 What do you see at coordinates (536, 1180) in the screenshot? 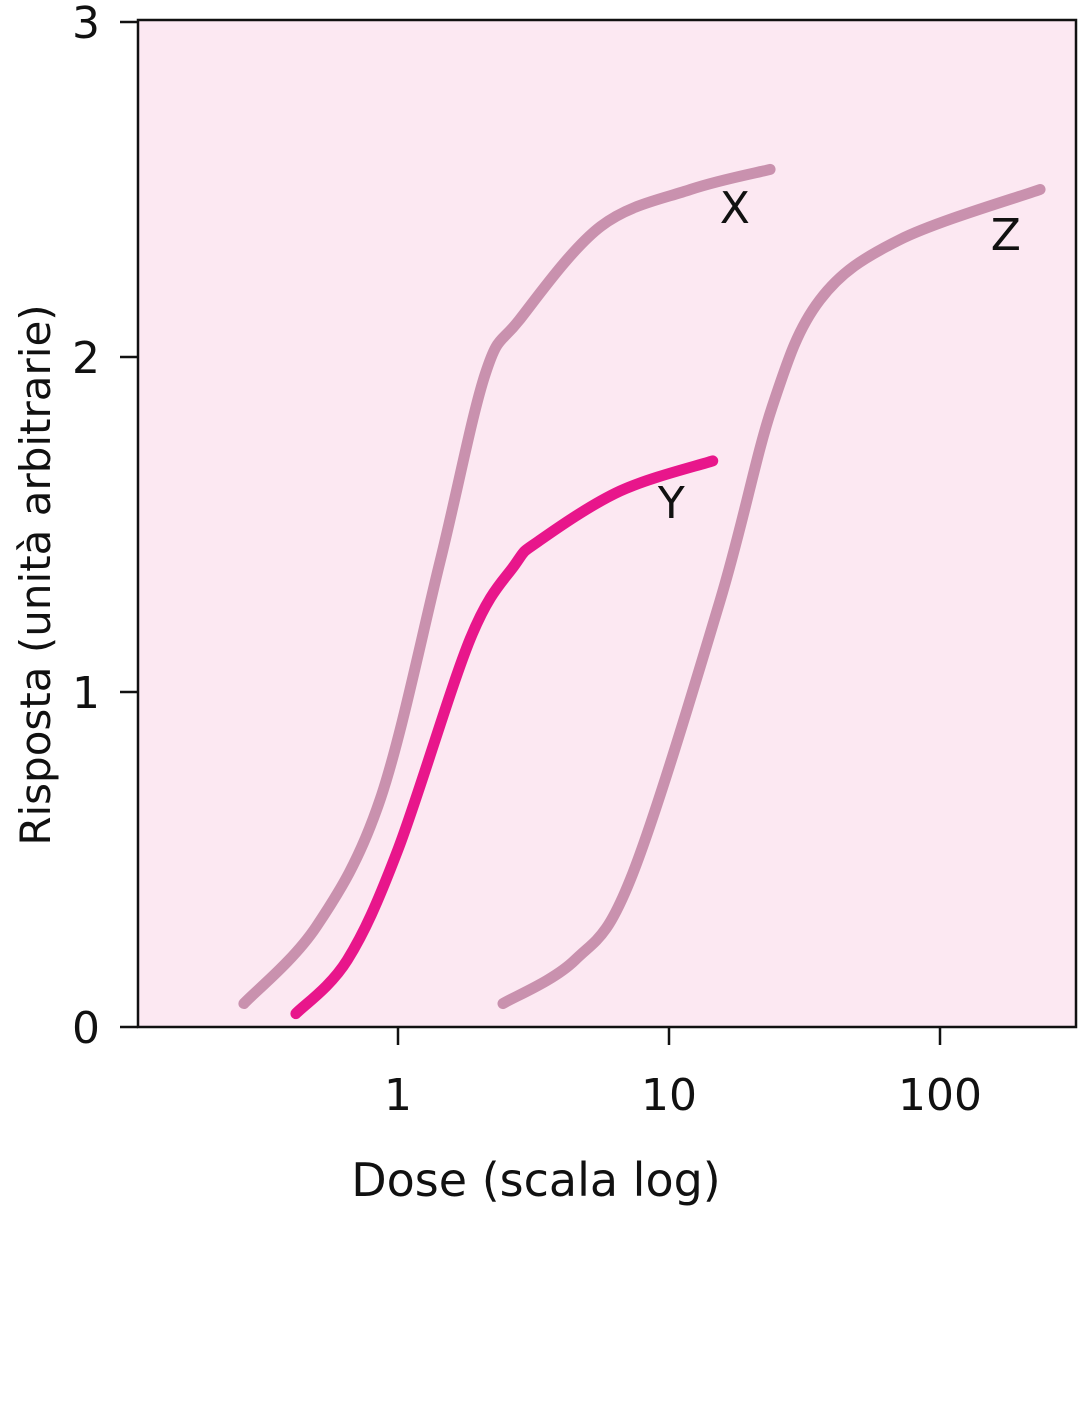
I see `x-axis-label: Dose (scala log)` at bounding box center [536, 1180].